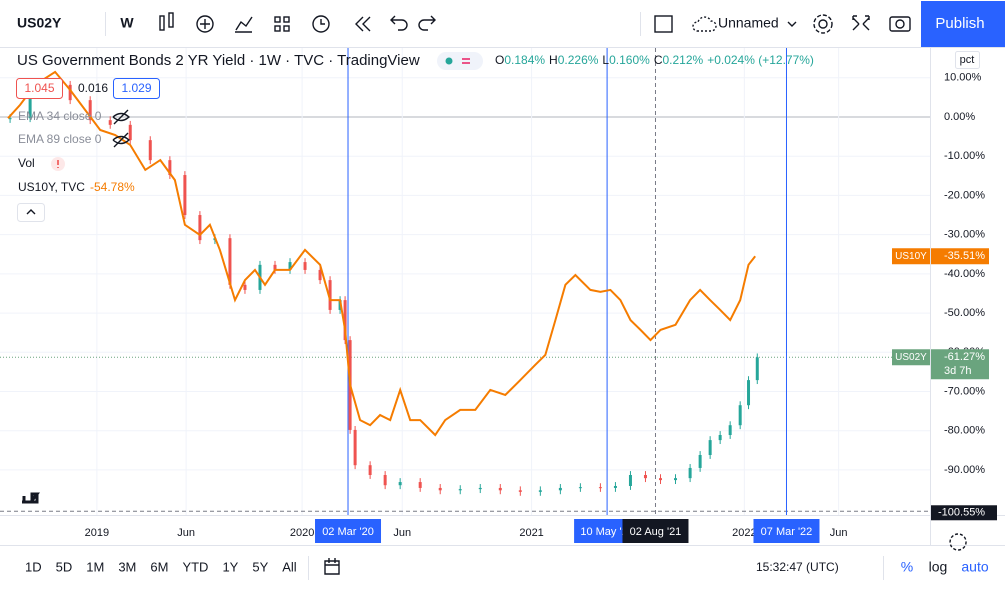 The width and height of the screenshot is (1005, 591). I want to click on range-button: 5Y, so click(260, 566).